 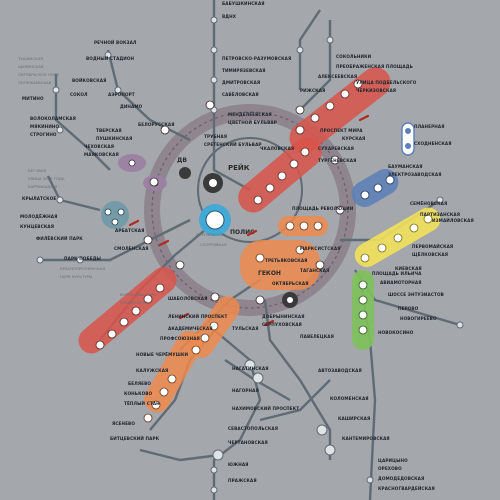 What do you see at coordinates (253, 428) in the screenshot?
I see `label-station: СЕВАСТОПОЛЬСКАЯ` at bounding box center [253, 428].